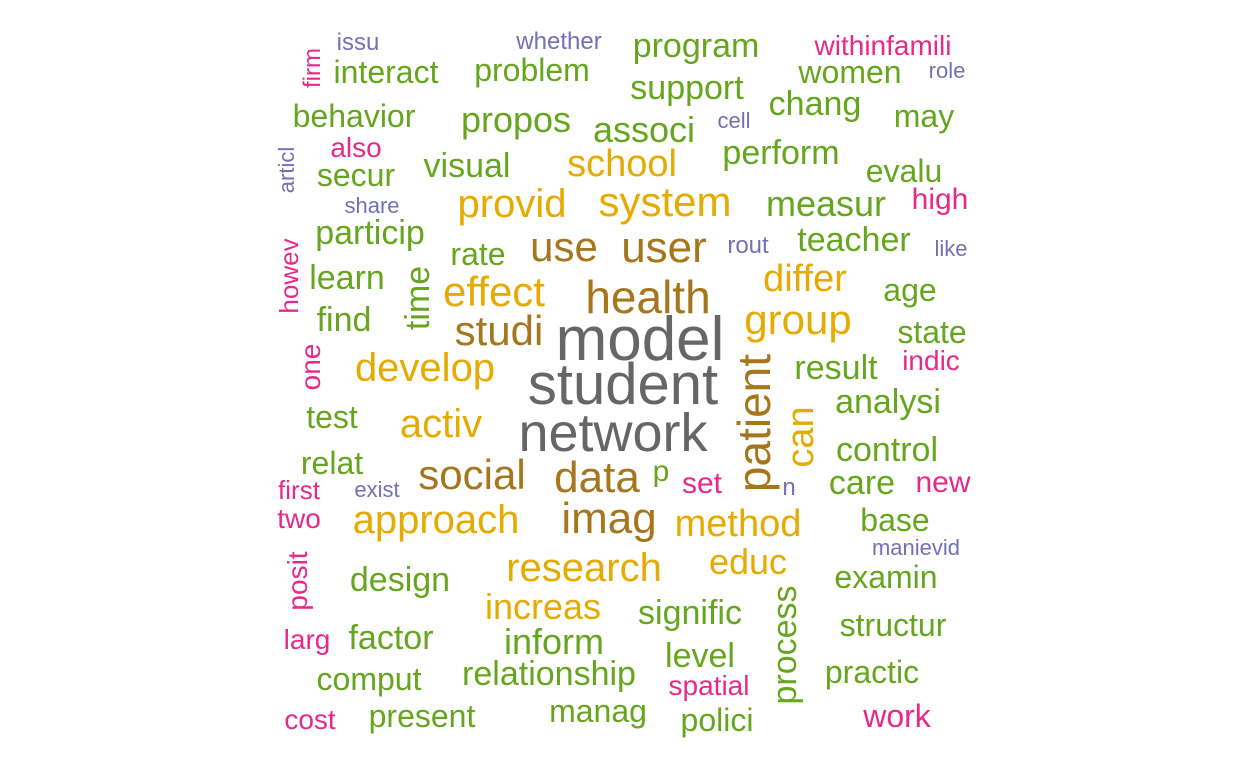 Image resolution: width=1248 pixels, height=768 pixels. What do you see at coordinates (687, 88) in the screenshot?
I see `word-support: support` at bounding box center [687, 88].